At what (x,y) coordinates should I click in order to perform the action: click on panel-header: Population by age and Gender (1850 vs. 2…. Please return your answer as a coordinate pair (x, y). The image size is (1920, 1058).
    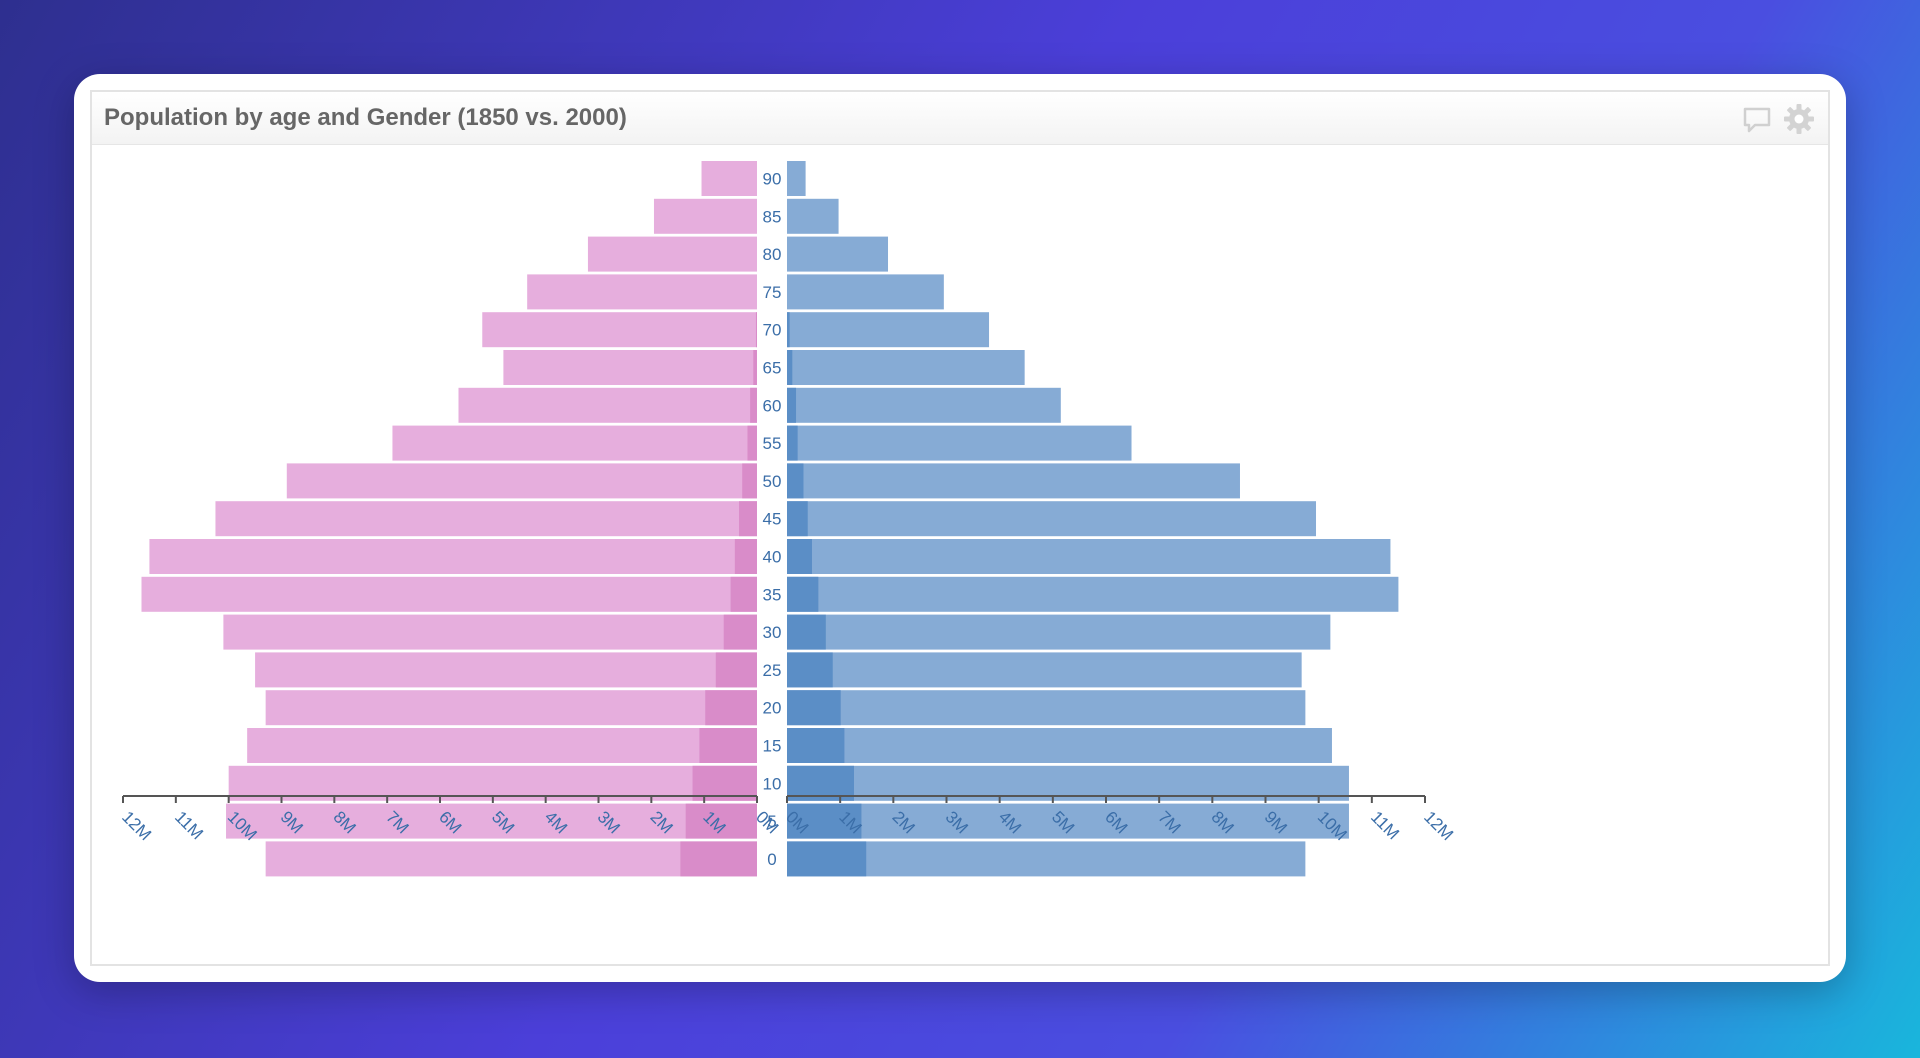
    Looking at the image, I should click on (960, 118).